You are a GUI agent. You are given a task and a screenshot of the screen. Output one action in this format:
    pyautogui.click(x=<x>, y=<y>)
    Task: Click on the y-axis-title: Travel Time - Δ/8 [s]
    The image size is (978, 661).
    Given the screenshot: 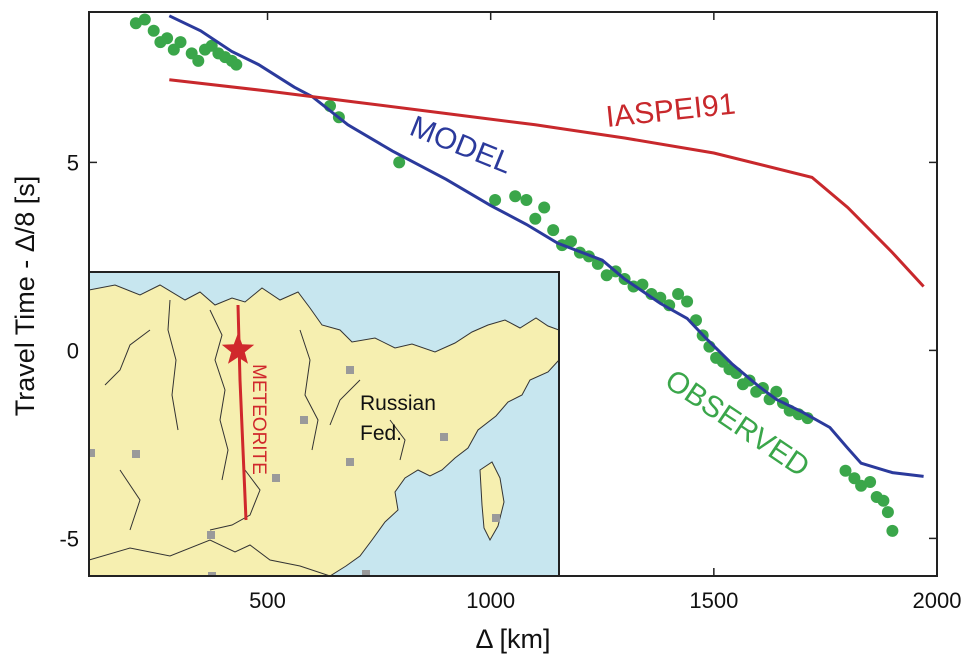 What is the action you would take?
    pyautogui.click(x=25, y=296)
    